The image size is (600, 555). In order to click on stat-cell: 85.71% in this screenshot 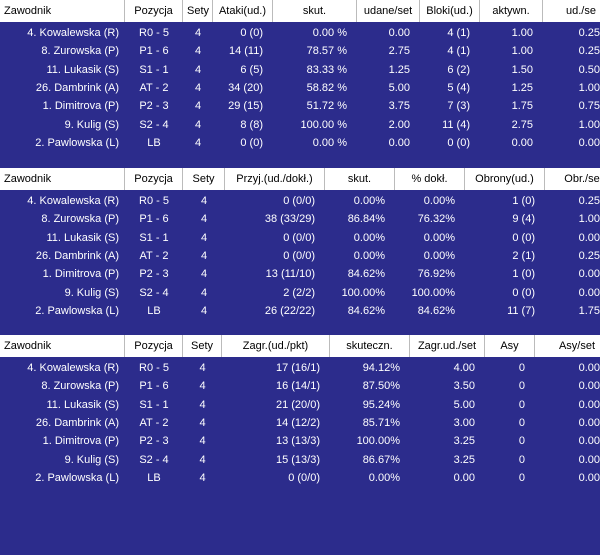, I will do `click(381, 422)`.